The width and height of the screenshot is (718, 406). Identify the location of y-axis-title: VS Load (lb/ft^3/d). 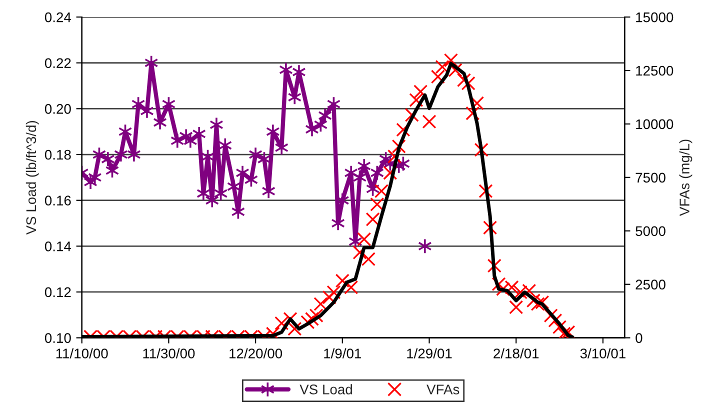
(32, 177).